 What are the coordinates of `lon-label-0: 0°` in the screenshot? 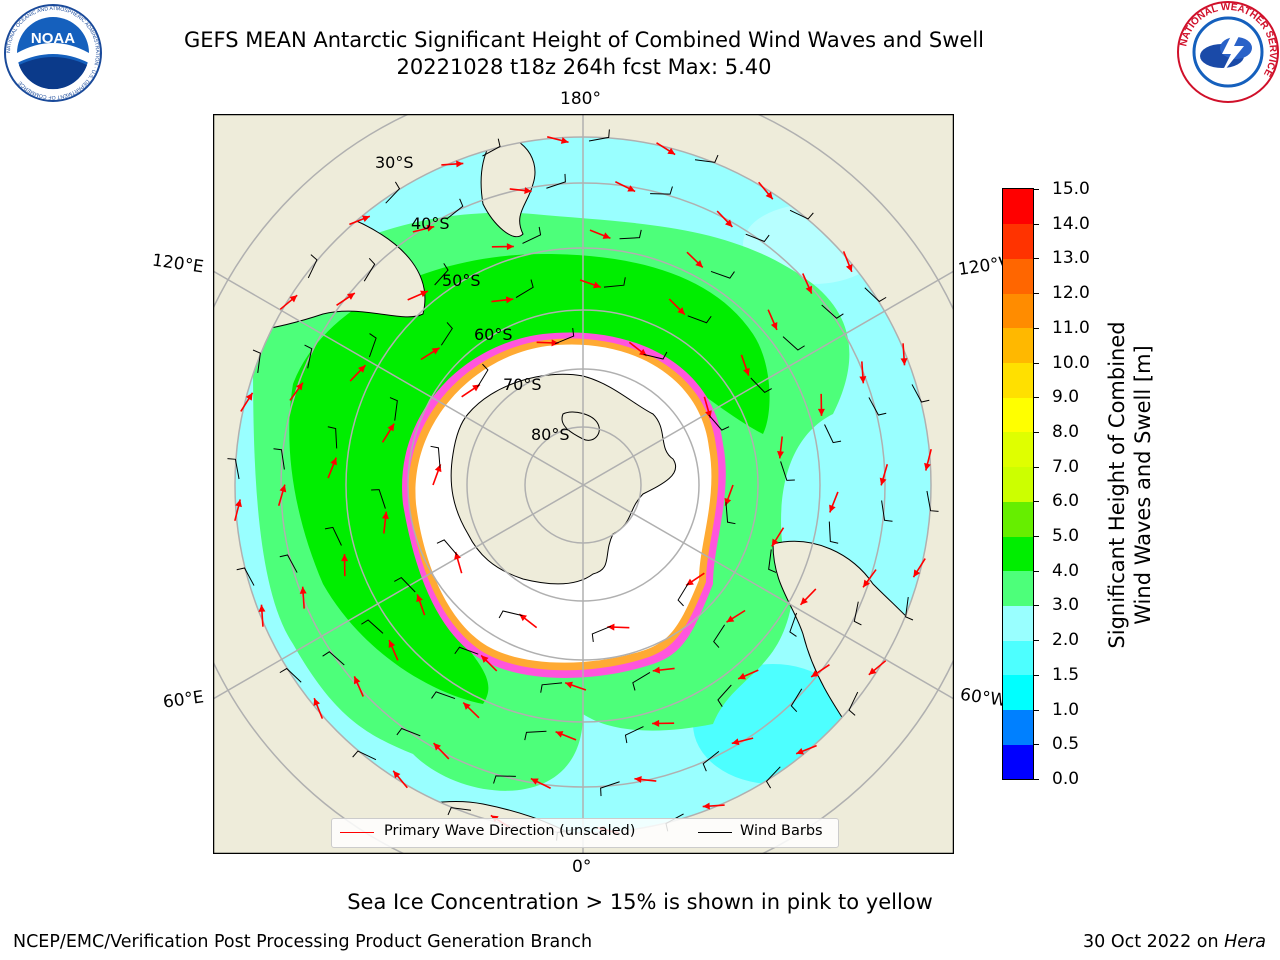 It's located at (582, 867).